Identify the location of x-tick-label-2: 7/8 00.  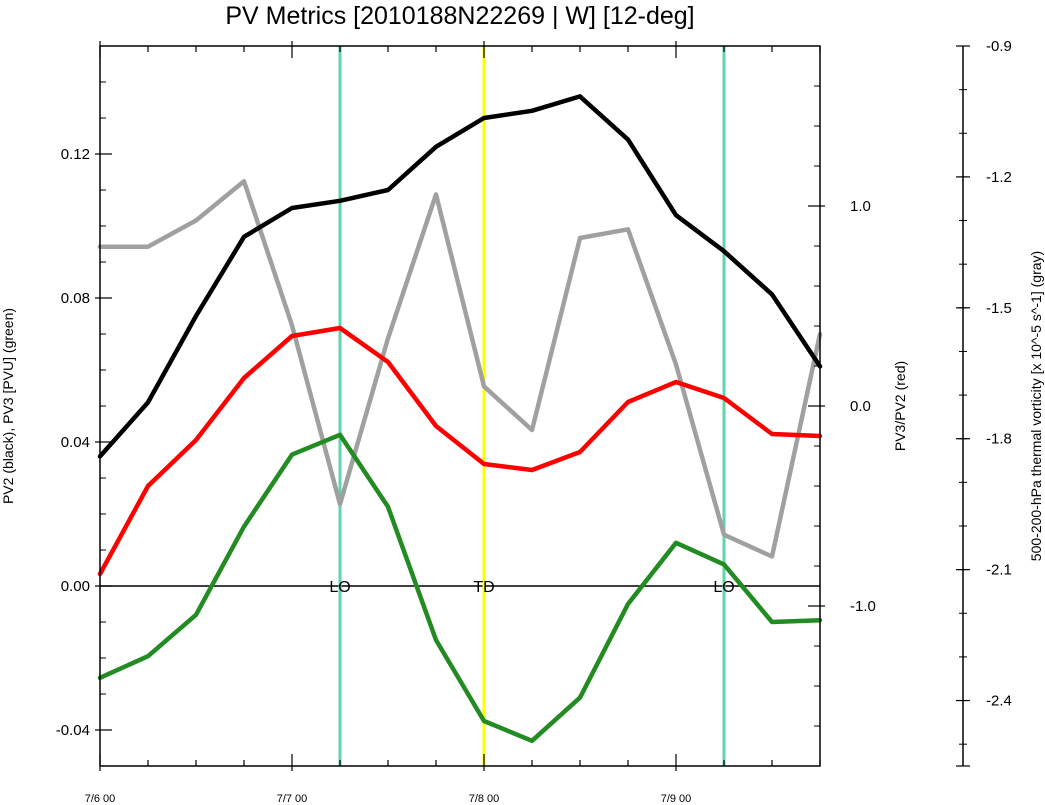
(484, 799).